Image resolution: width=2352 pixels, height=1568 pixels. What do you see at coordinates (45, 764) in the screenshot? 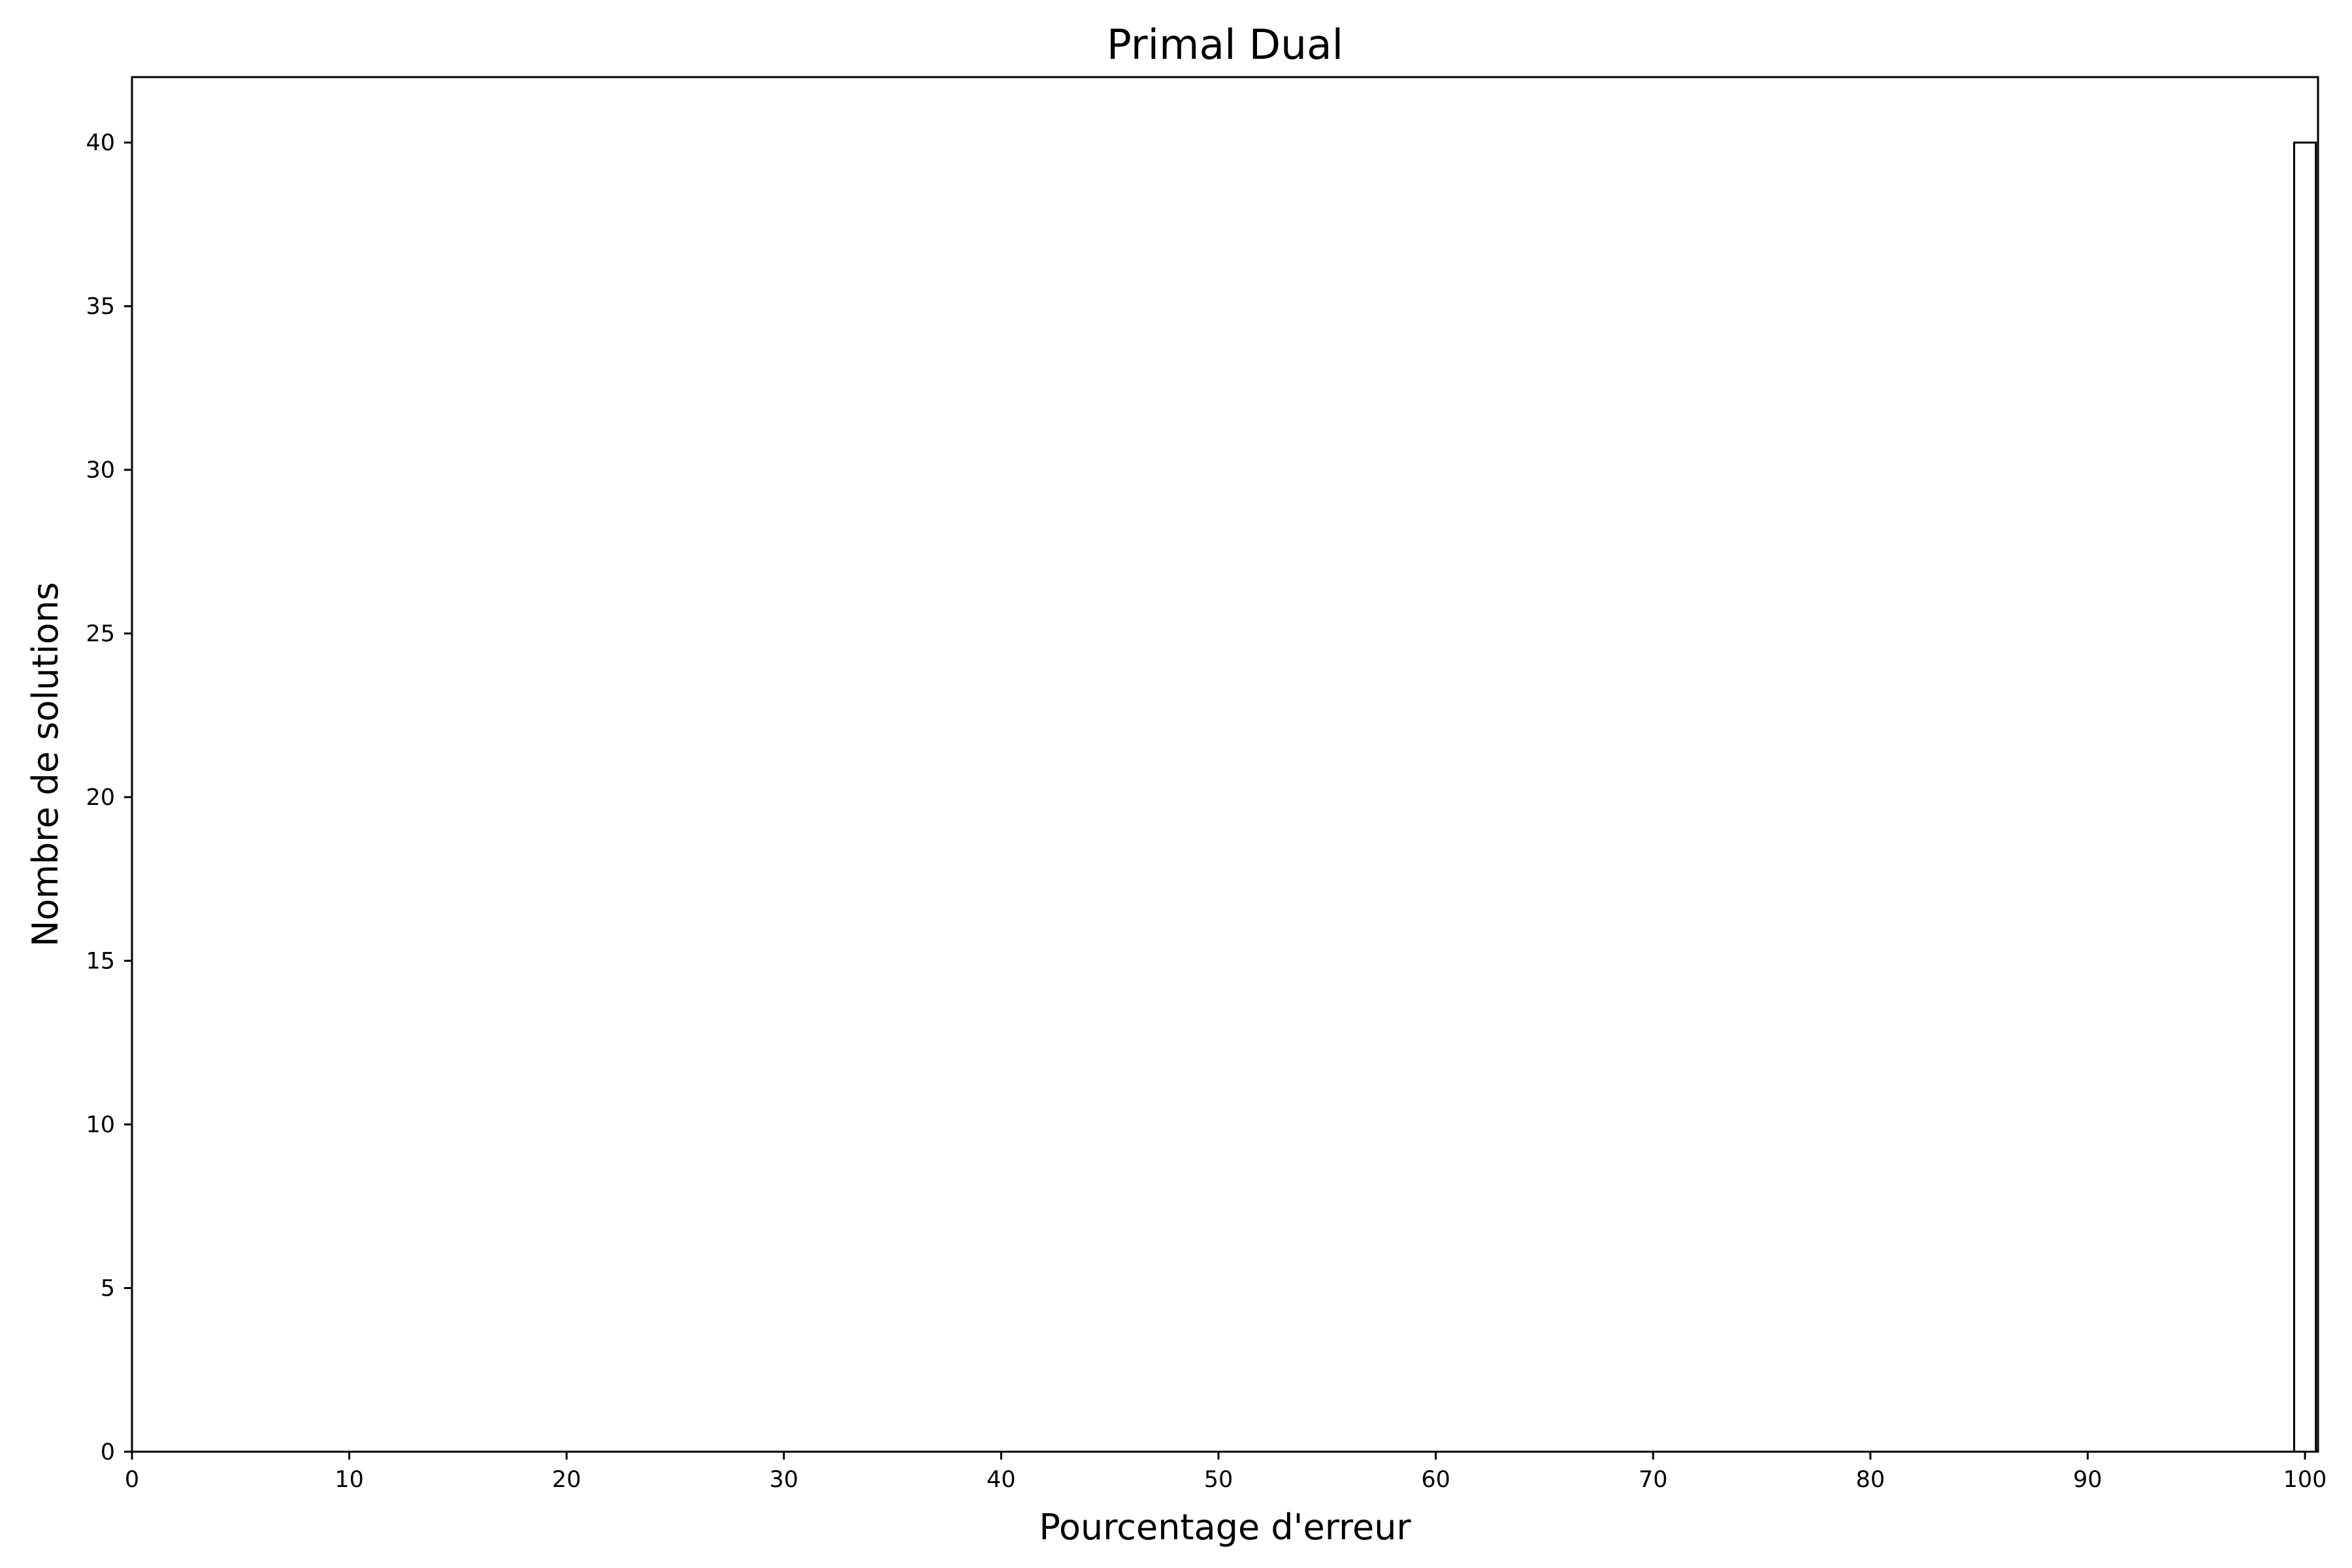
I see `y-axis-label: Nombre de solutions` at bounding box center [45, 764].